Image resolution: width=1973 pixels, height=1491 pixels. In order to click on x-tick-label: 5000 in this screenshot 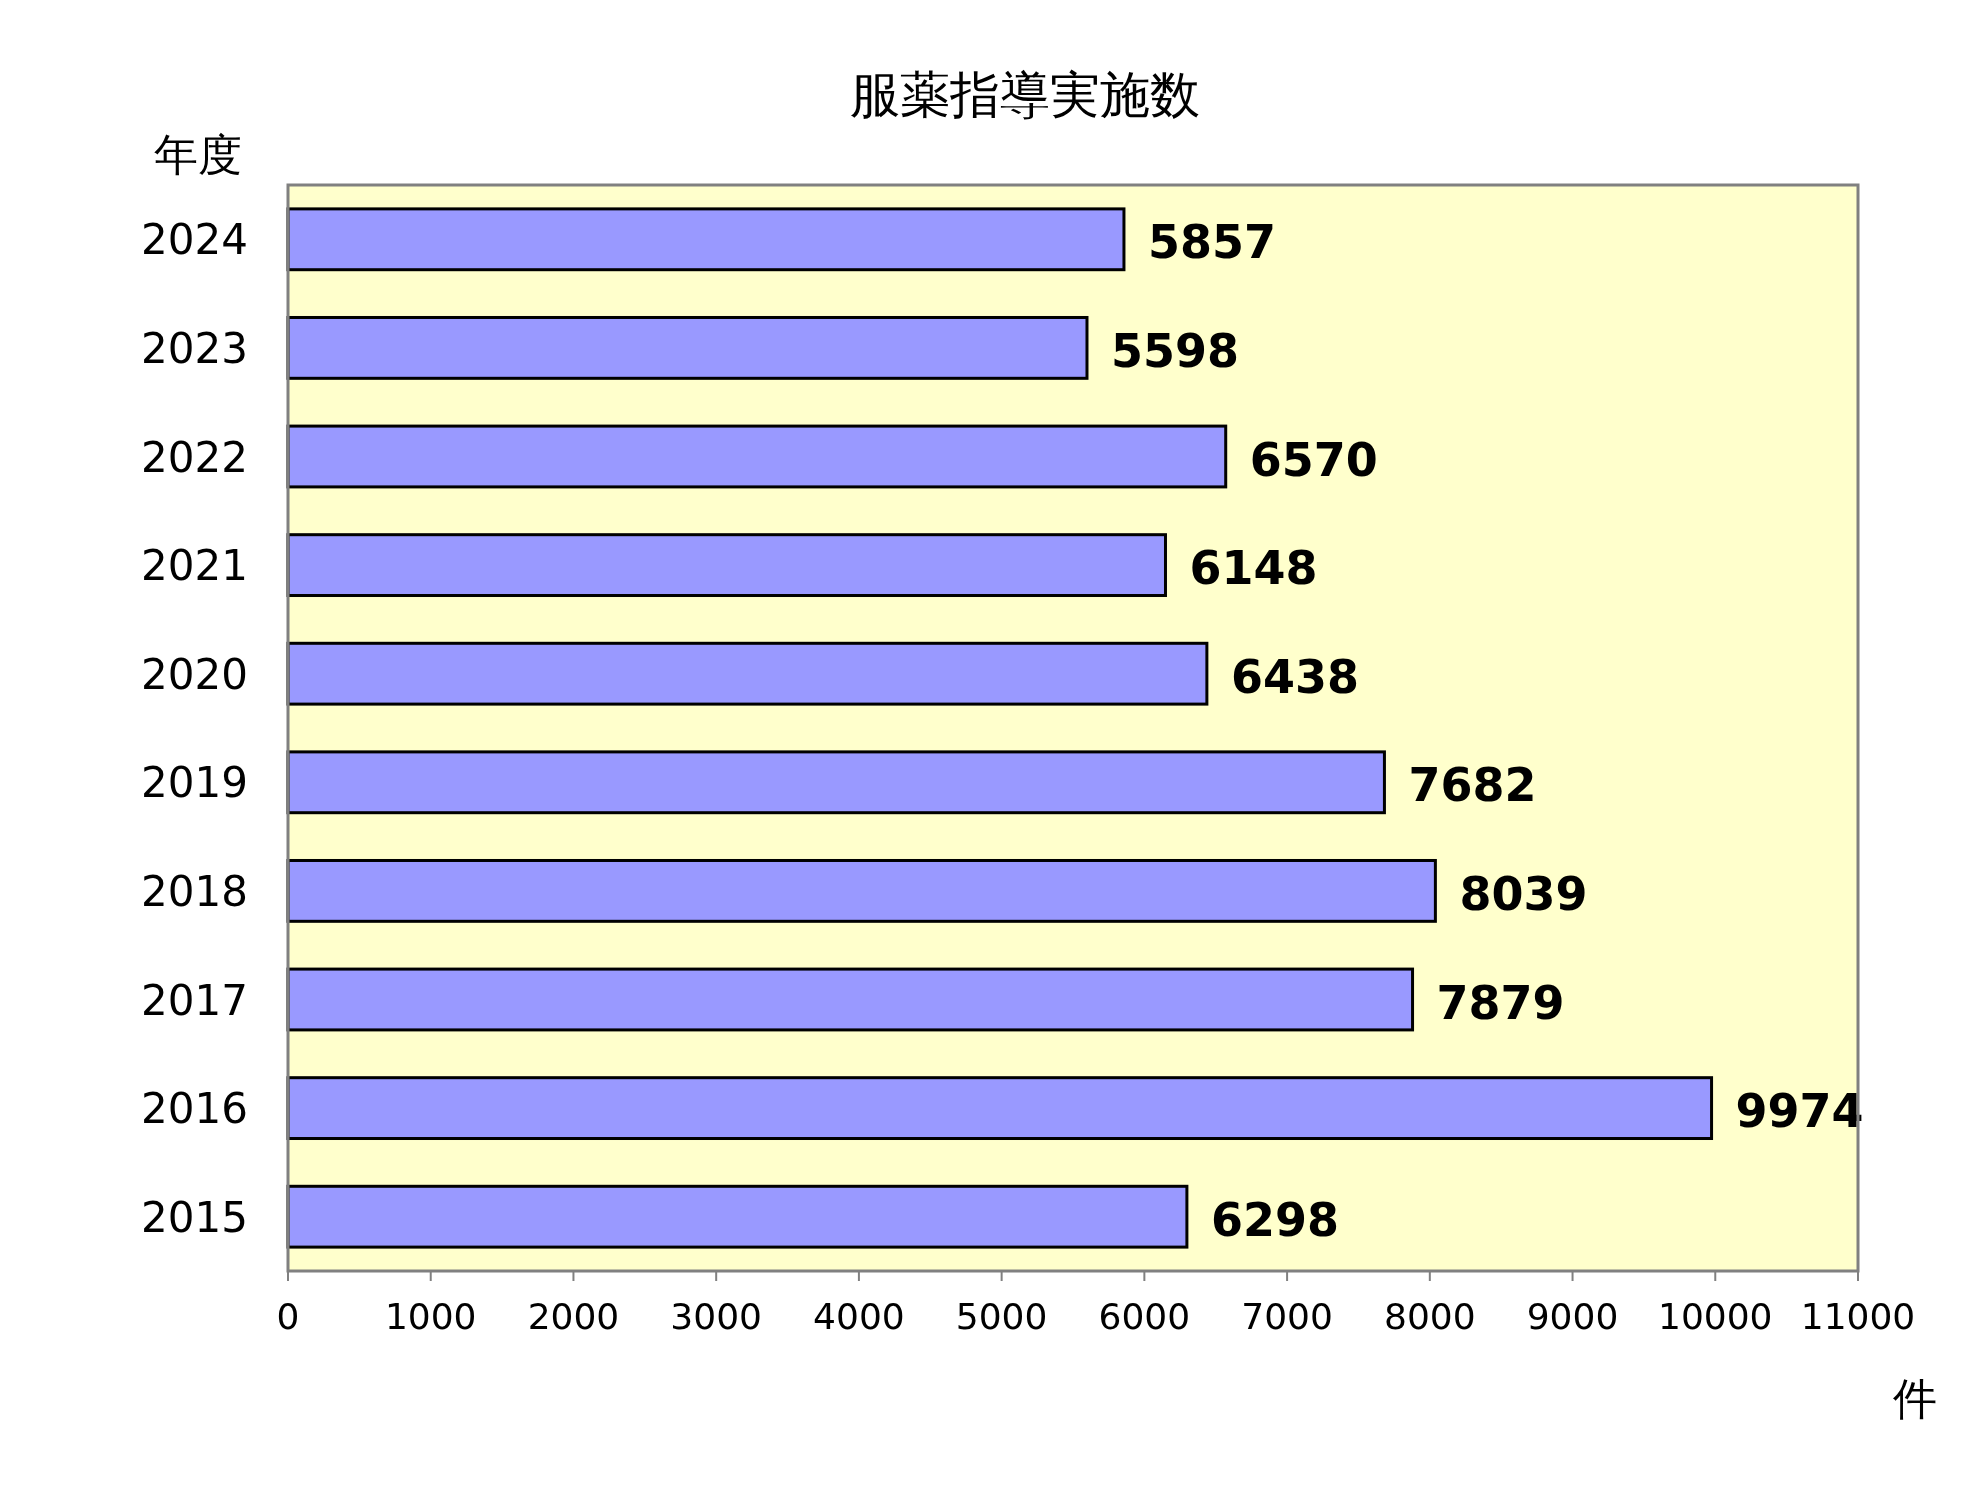, I will do `click(1001, 1316)`.